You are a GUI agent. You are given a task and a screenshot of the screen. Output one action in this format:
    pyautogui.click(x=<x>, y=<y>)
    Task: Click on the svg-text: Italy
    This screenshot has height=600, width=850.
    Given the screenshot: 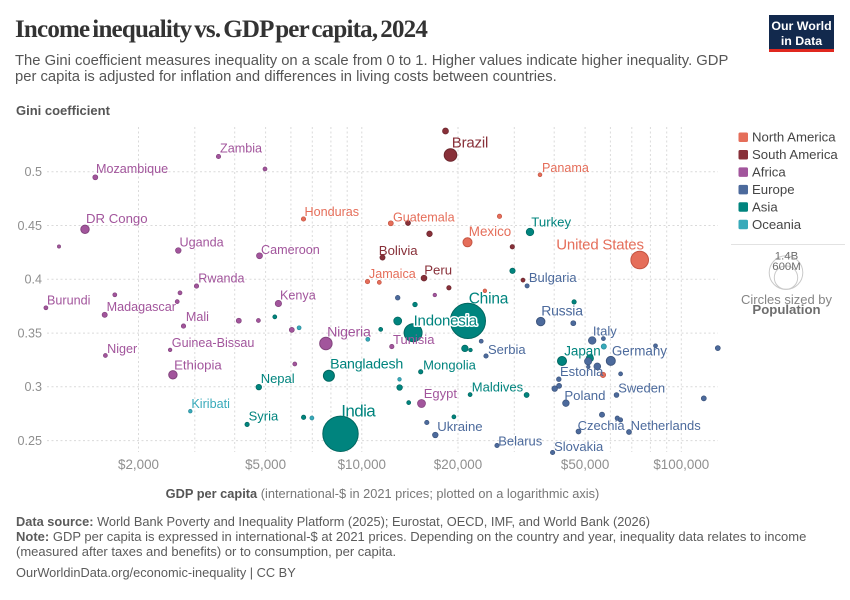 What is the action you would take?
    pyautogui.click(x=605, y=331)
    